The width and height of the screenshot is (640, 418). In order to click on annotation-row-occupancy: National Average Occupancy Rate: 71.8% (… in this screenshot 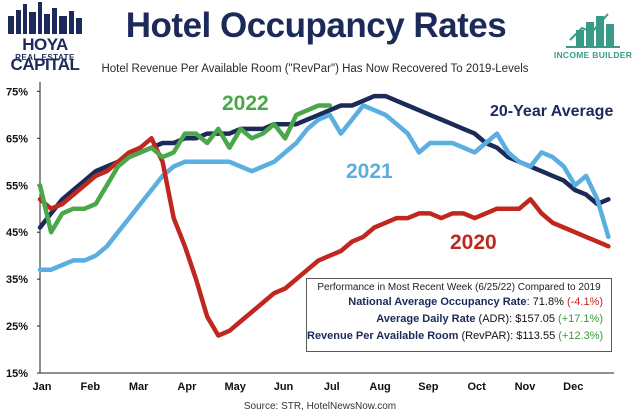, I will do `click(459, 302)`.